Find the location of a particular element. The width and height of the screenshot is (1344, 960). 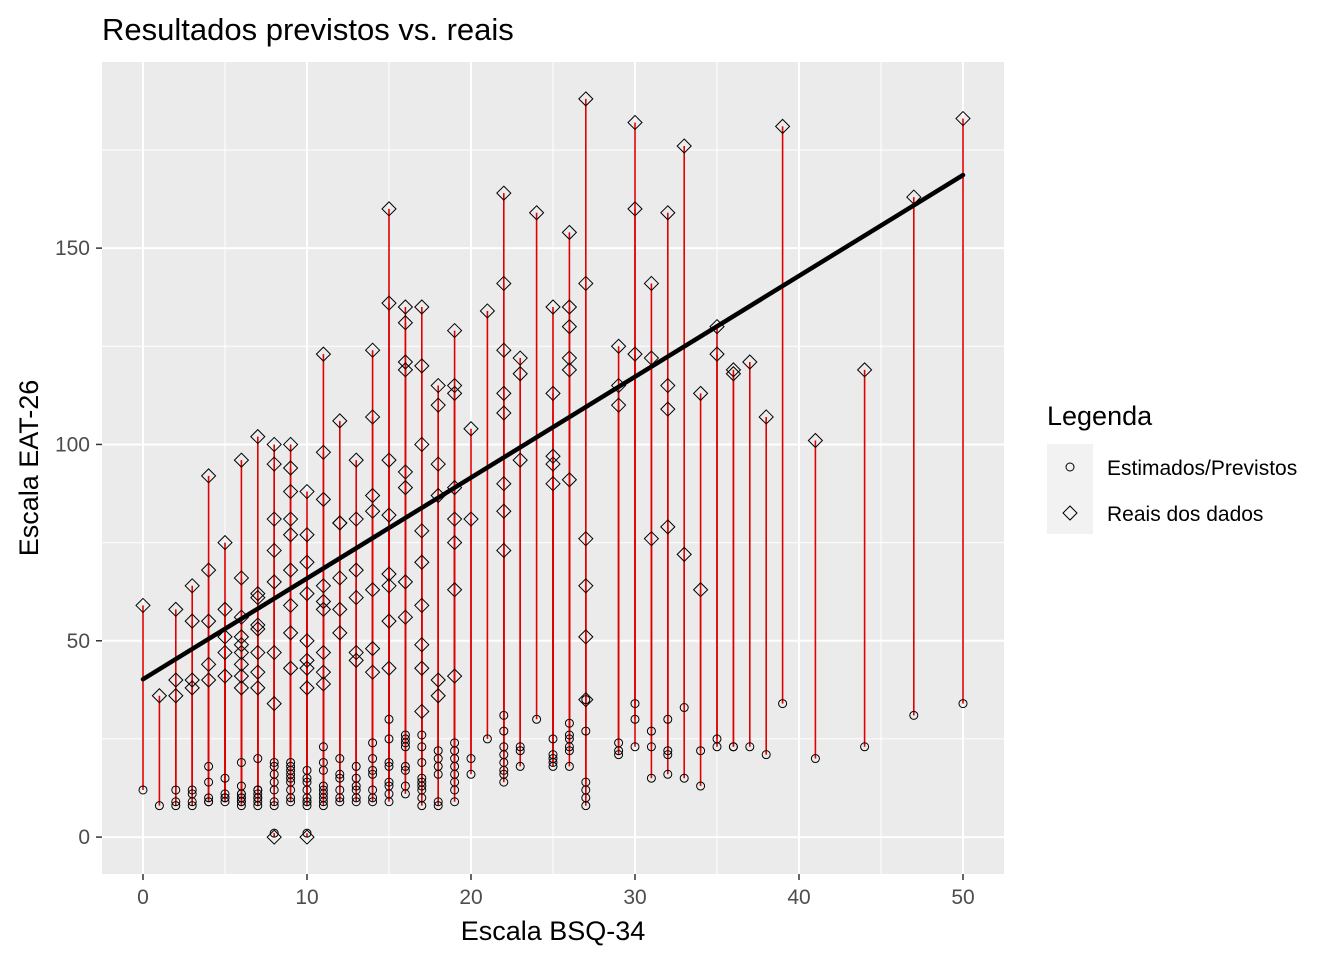

y-axis: 0 50 100 150 is located at coordinates (78, 543).